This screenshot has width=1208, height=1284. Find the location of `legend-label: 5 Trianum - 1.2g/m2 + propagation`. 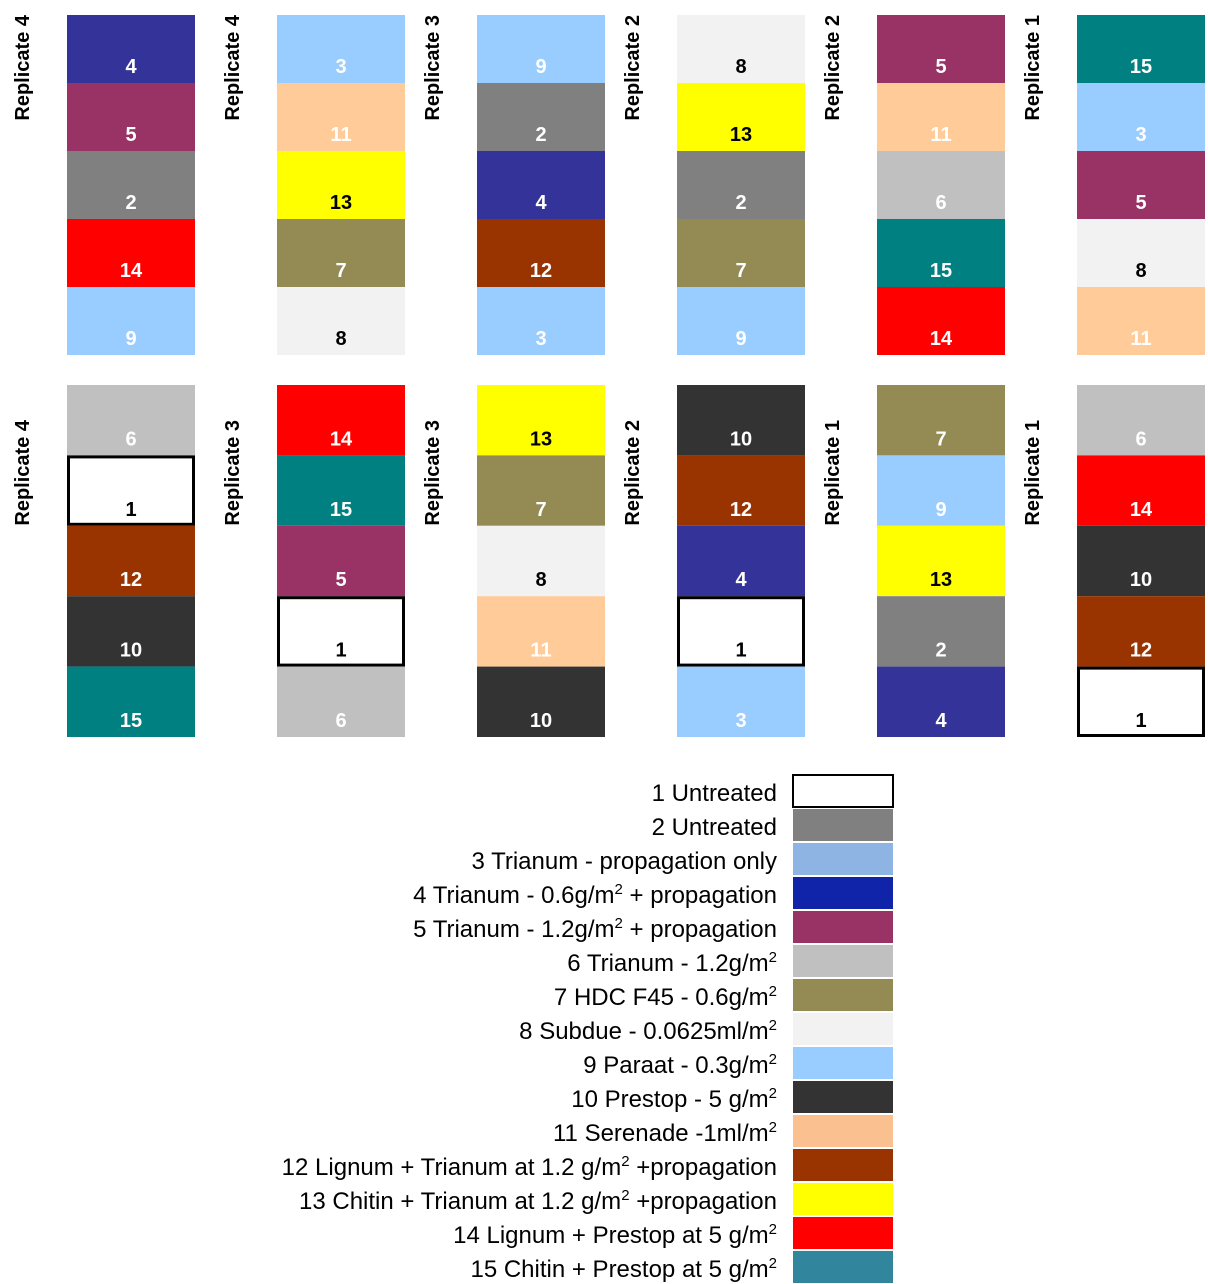

legend-label: 5 Trianum - 1.2g/m2 + propagation is located at coordinates (595, 929).